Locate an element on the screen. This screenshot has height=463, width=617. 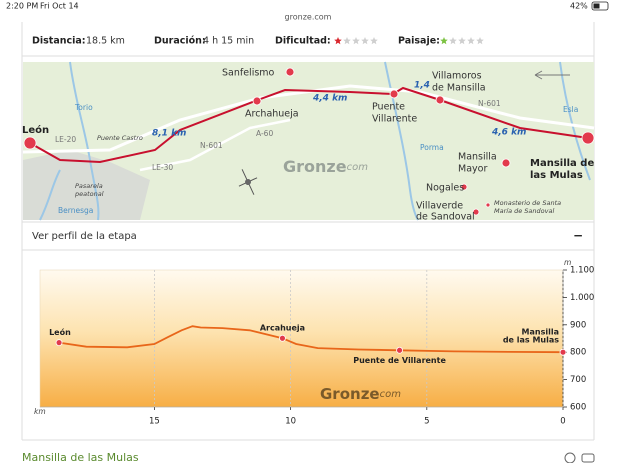
stop-label: de las Mulas is located at coordinates (531, 340).